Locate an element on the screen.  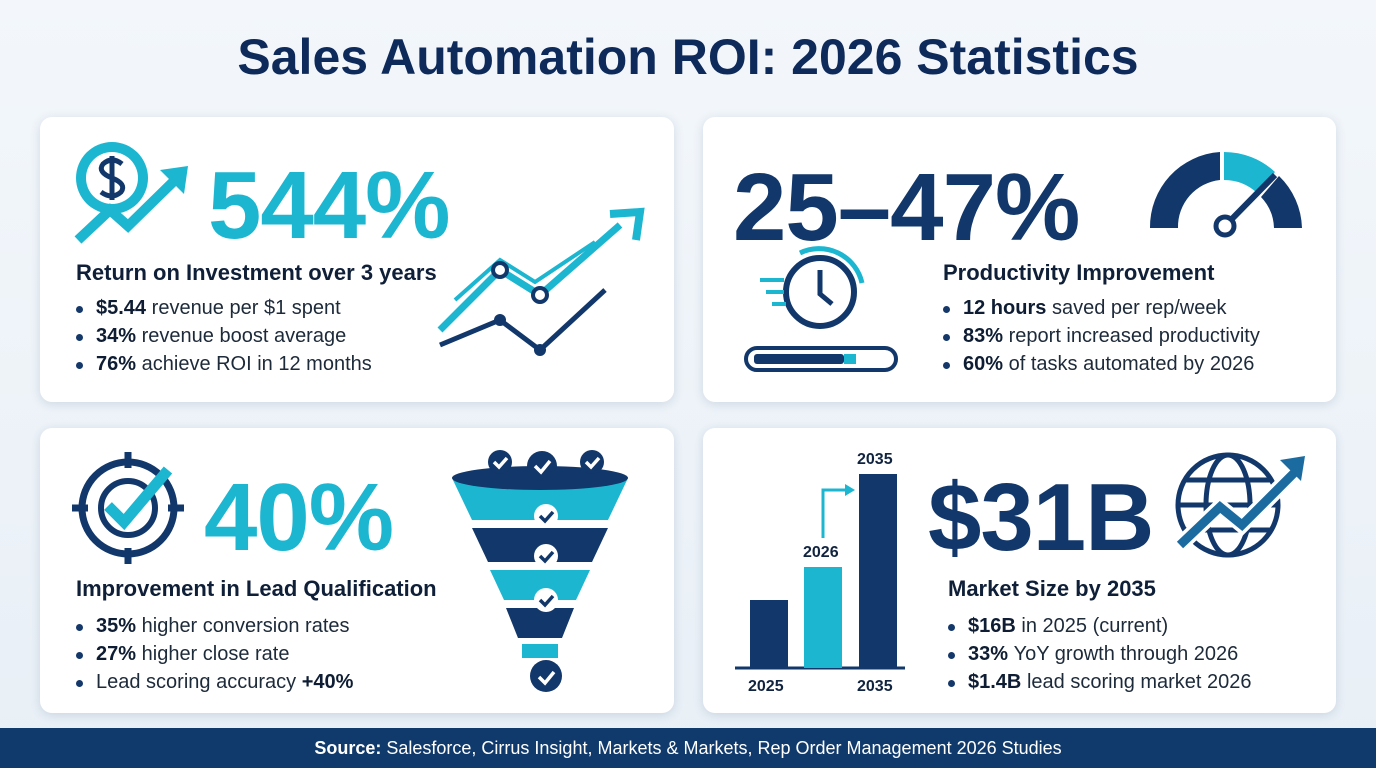
text: Lead scoring accuracy is located at coordinates (196, 682).